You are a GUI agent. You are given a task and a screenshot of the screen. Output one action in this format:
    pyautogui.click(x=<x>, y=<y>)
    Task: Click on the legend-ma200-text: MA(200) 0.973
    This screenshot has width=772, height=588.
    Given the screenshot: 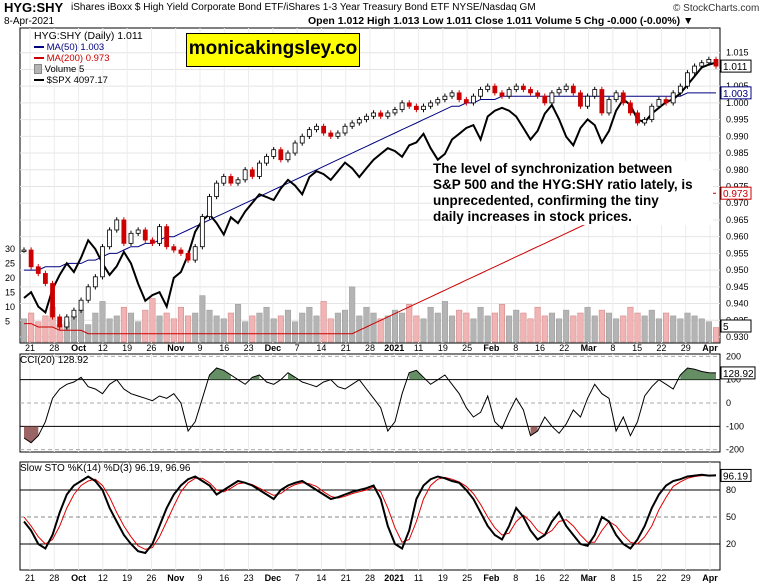 What is the action you would take?
    pyautogui.click(x=78, y=58)
    